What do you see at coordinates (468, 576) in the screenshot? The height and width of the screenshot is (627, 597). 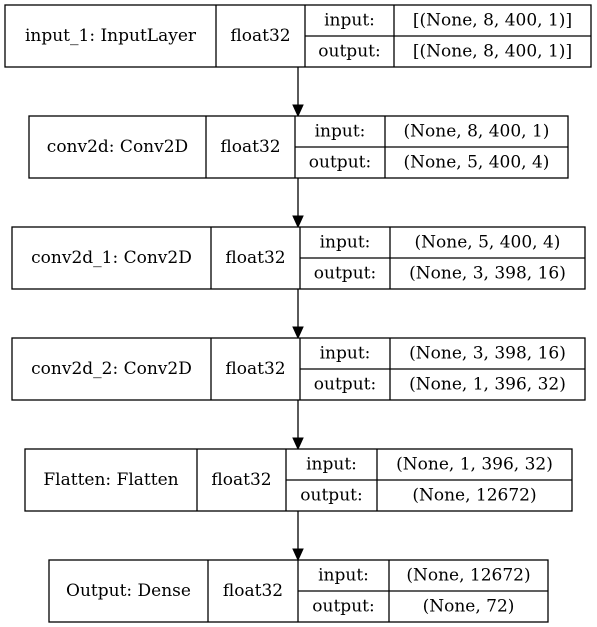 I see `input-shape: (None, 12672)` at bounding box center [468, 576].